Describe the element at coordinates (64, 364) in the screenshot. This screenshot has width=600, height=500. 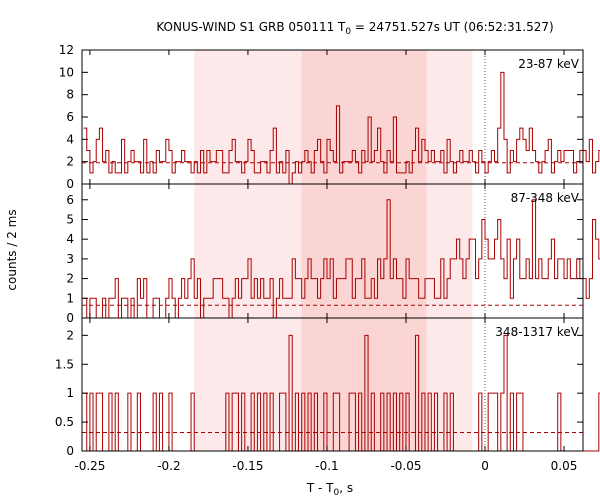
I see `y-tick-label: 1.5` at that location.